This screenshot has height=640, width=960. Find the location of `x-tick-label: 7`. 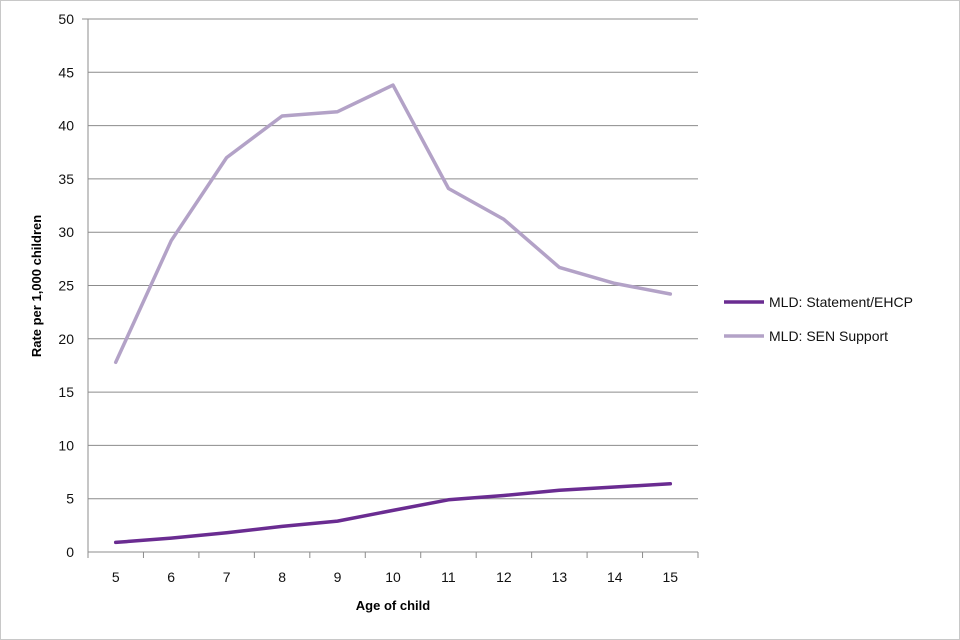

x-tick-label: 7 is located at coordinates (227, 577).